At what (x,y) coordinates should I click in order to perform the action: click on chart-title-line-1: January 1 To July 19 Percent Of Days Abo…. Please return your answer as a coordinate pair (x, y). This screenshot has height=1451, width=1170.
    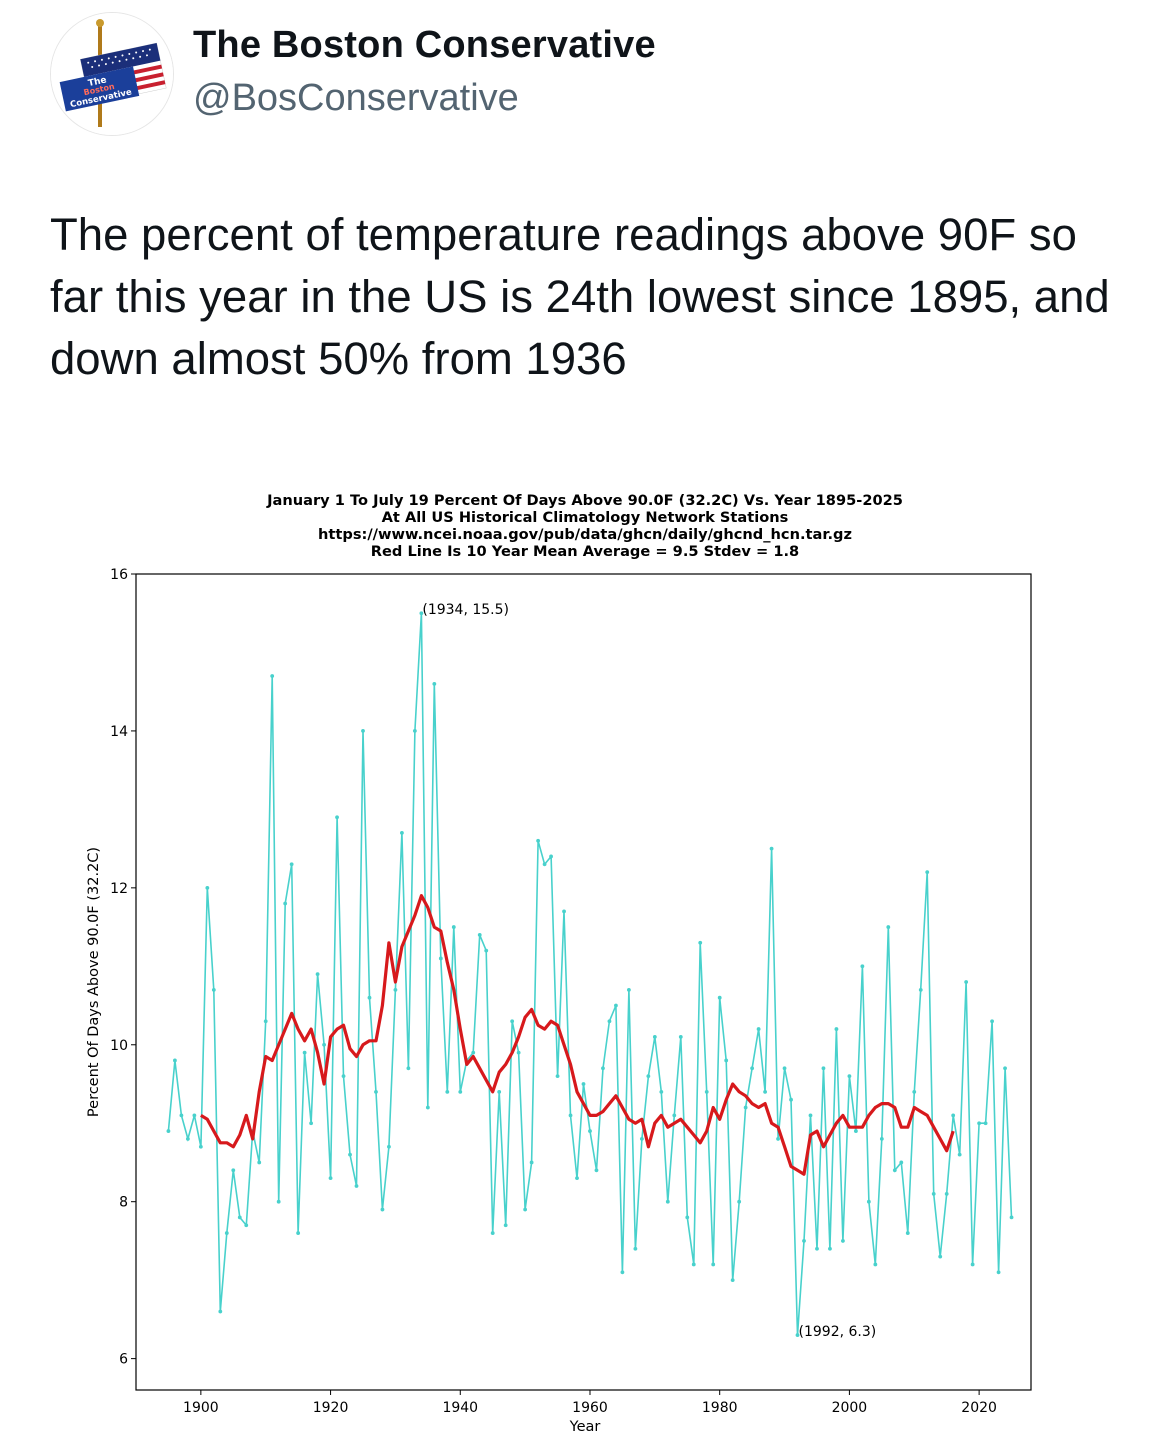
    Looking at the image, I should click on (584, 500).